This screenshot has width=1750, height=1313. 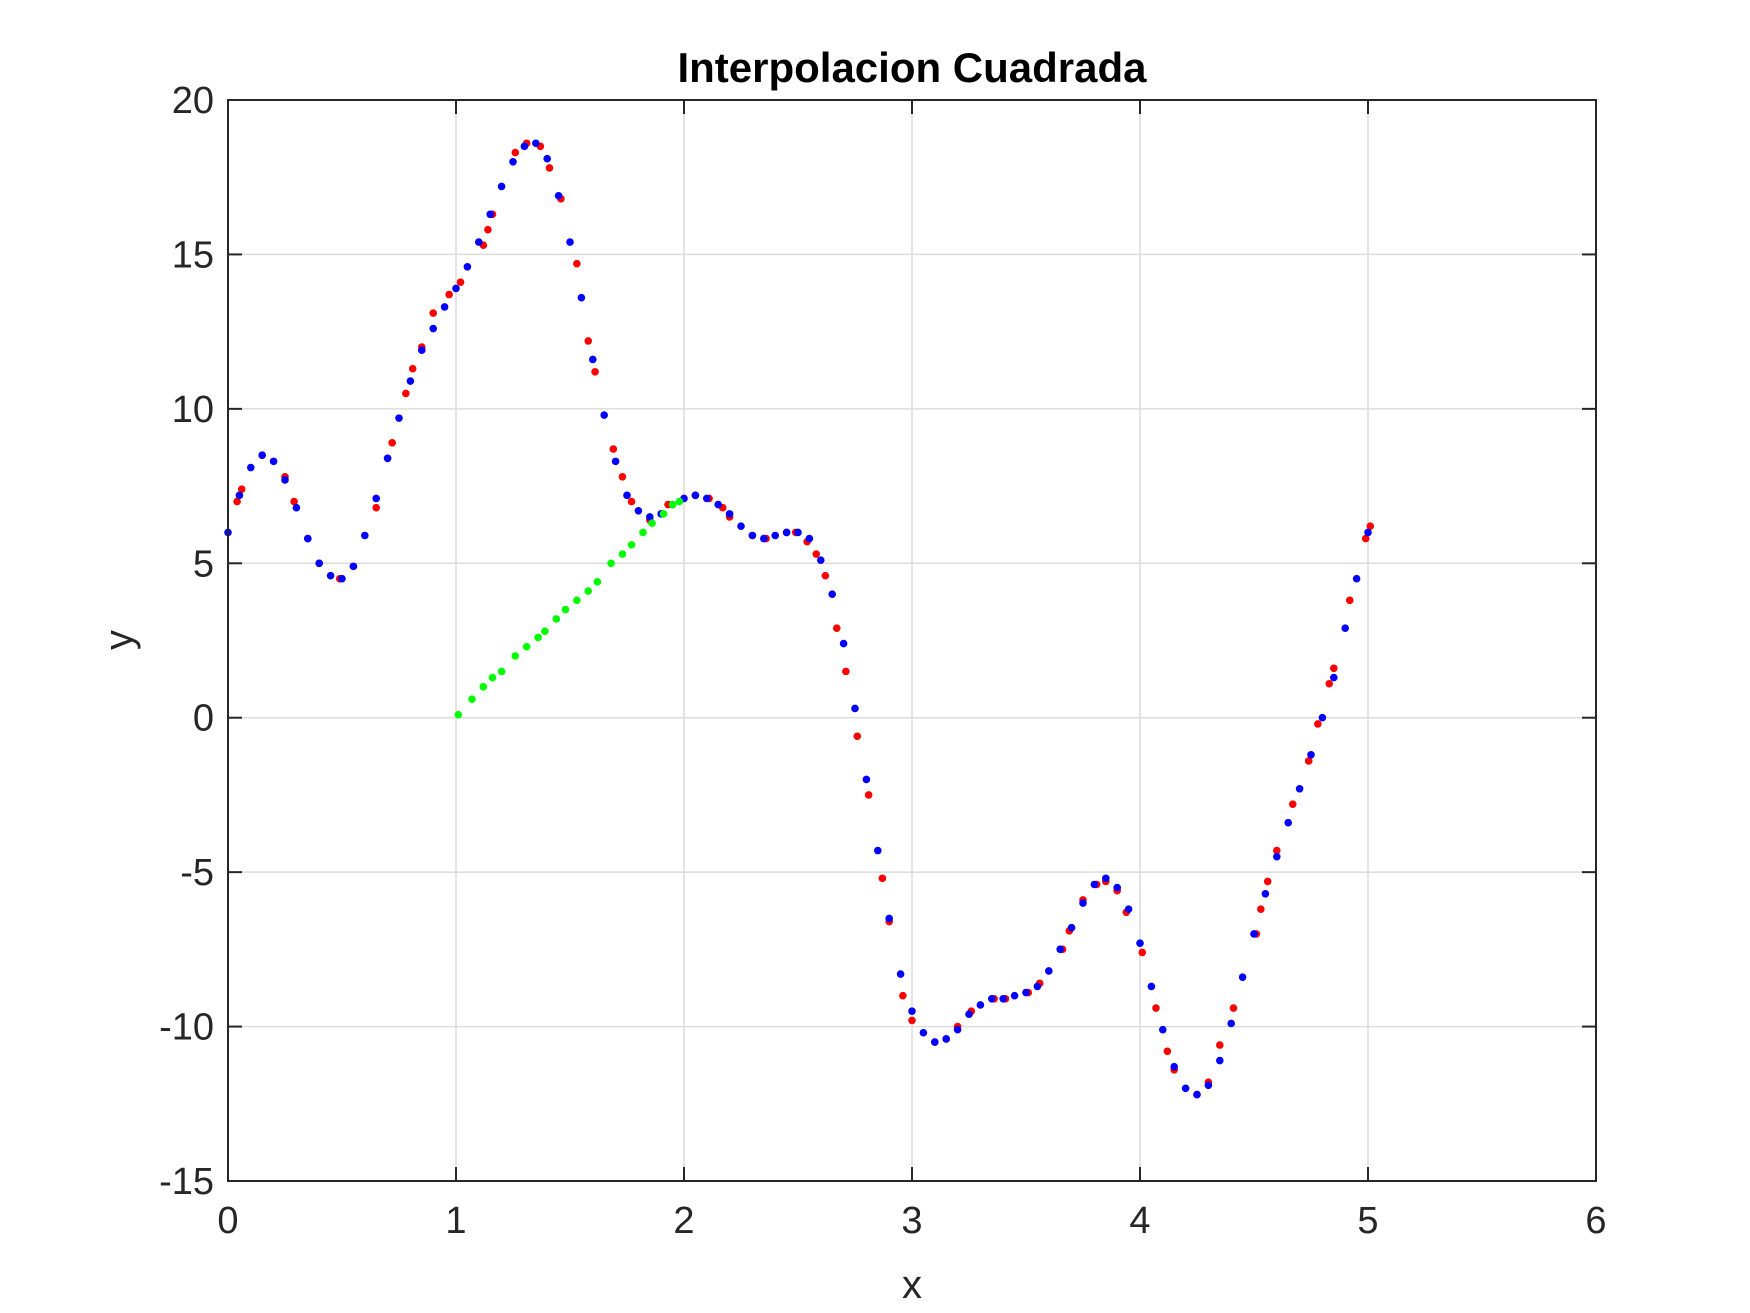 What do you see at coordinates (683, 1221) in the screenshot?
I see `x-tick-label: 2` at bounding box center [683, 1221].